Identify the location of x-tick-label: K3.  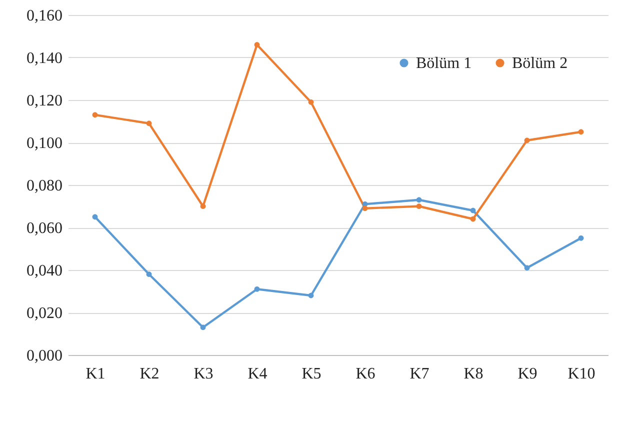
(204, 374).